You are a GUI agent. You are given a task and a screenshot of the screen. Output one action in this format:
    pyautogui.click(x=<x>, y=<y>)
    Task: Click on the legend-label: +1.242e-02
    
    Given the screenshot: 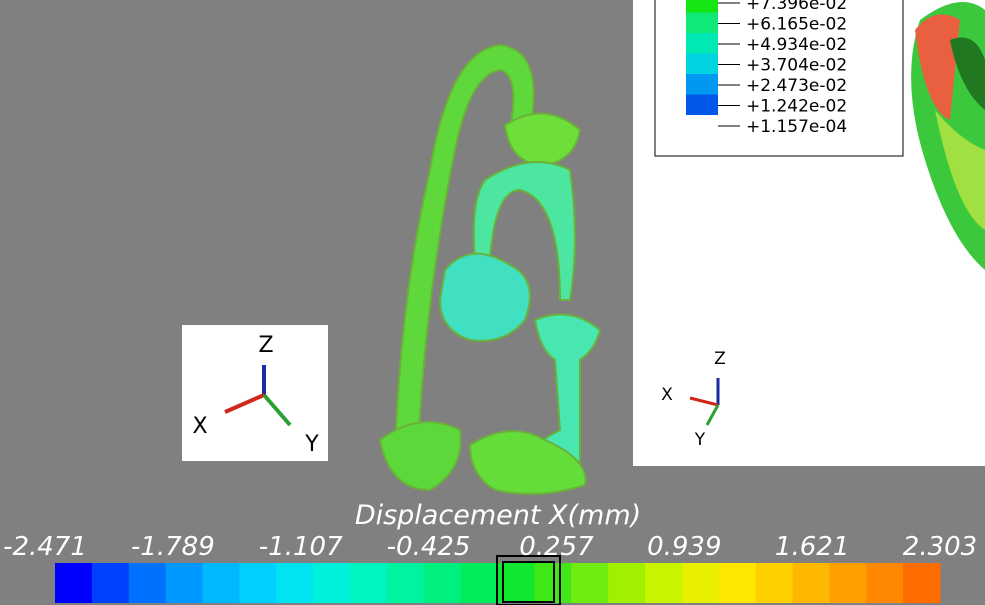 What is the action you would take?
    pyautogui.click(x=796, y=107)
    